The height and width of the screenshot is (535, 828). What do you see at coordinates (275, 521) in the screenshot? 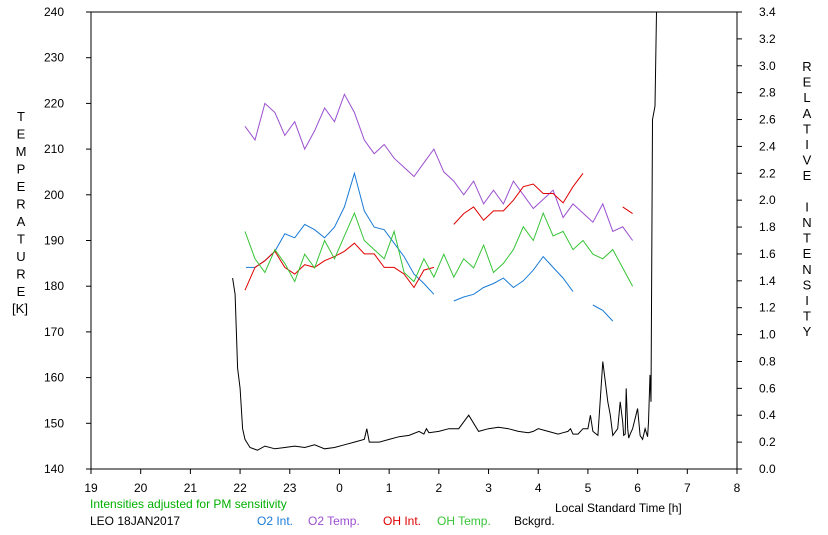
I see `legend-item: O2 Int.` at bounding box center [275, 521].